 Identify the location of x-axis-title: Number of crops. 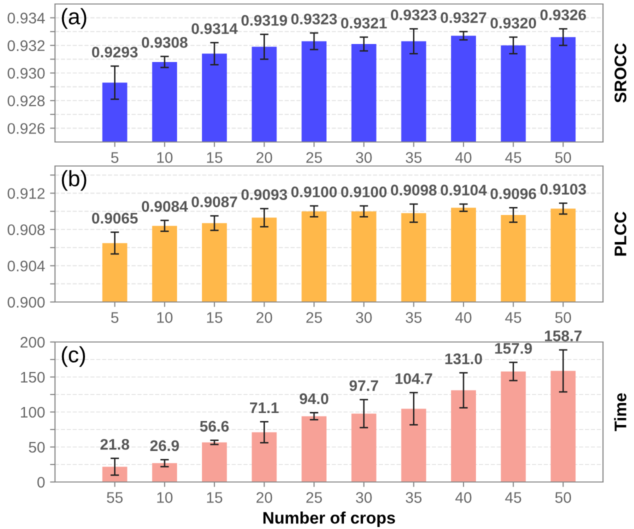
(329, 520).